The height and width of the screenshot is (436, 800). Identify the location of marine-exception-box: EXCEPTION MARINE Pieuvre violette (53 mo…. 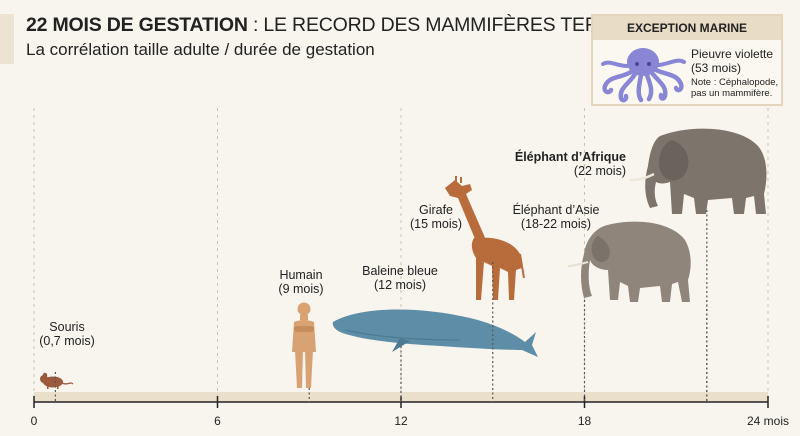
(687, 60).